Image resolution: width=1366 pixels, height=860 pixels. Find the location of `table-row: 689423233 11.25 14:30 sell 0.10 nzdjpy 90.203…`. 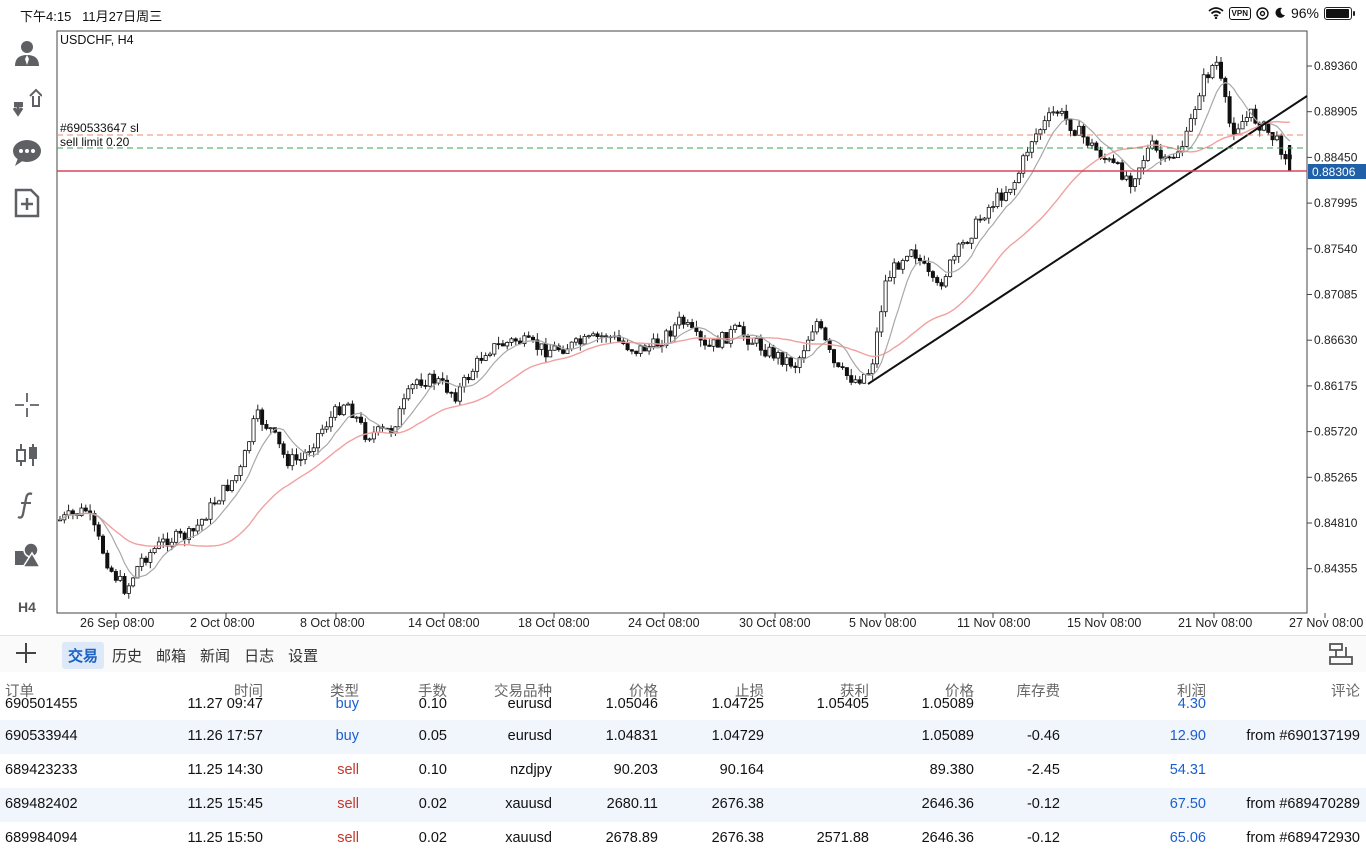

table-row: 689423233 11.25 14:30 sell 0.10 nzdjpy 90.203… is located at coordinates (683, 771).